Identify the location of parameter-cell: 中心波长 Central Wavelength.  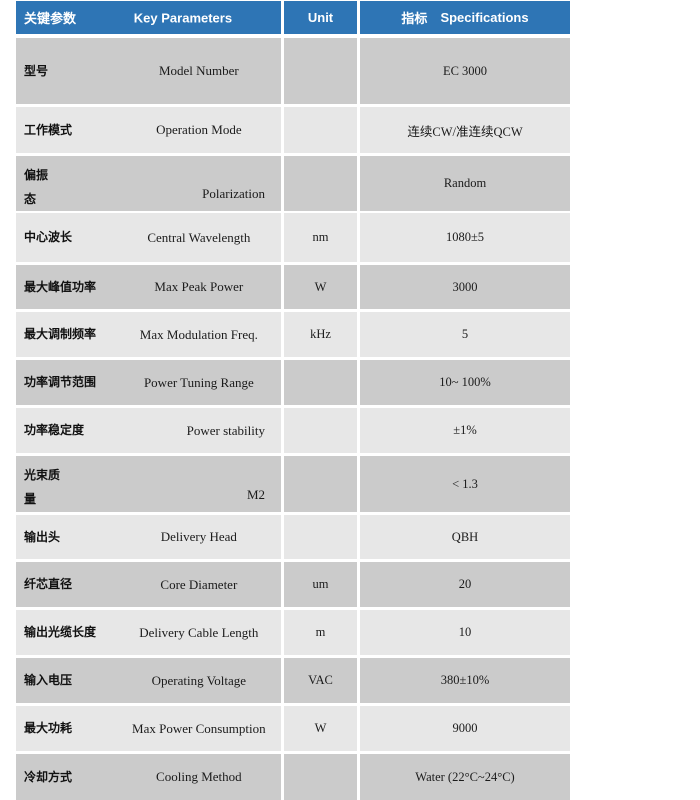
(148, 237).